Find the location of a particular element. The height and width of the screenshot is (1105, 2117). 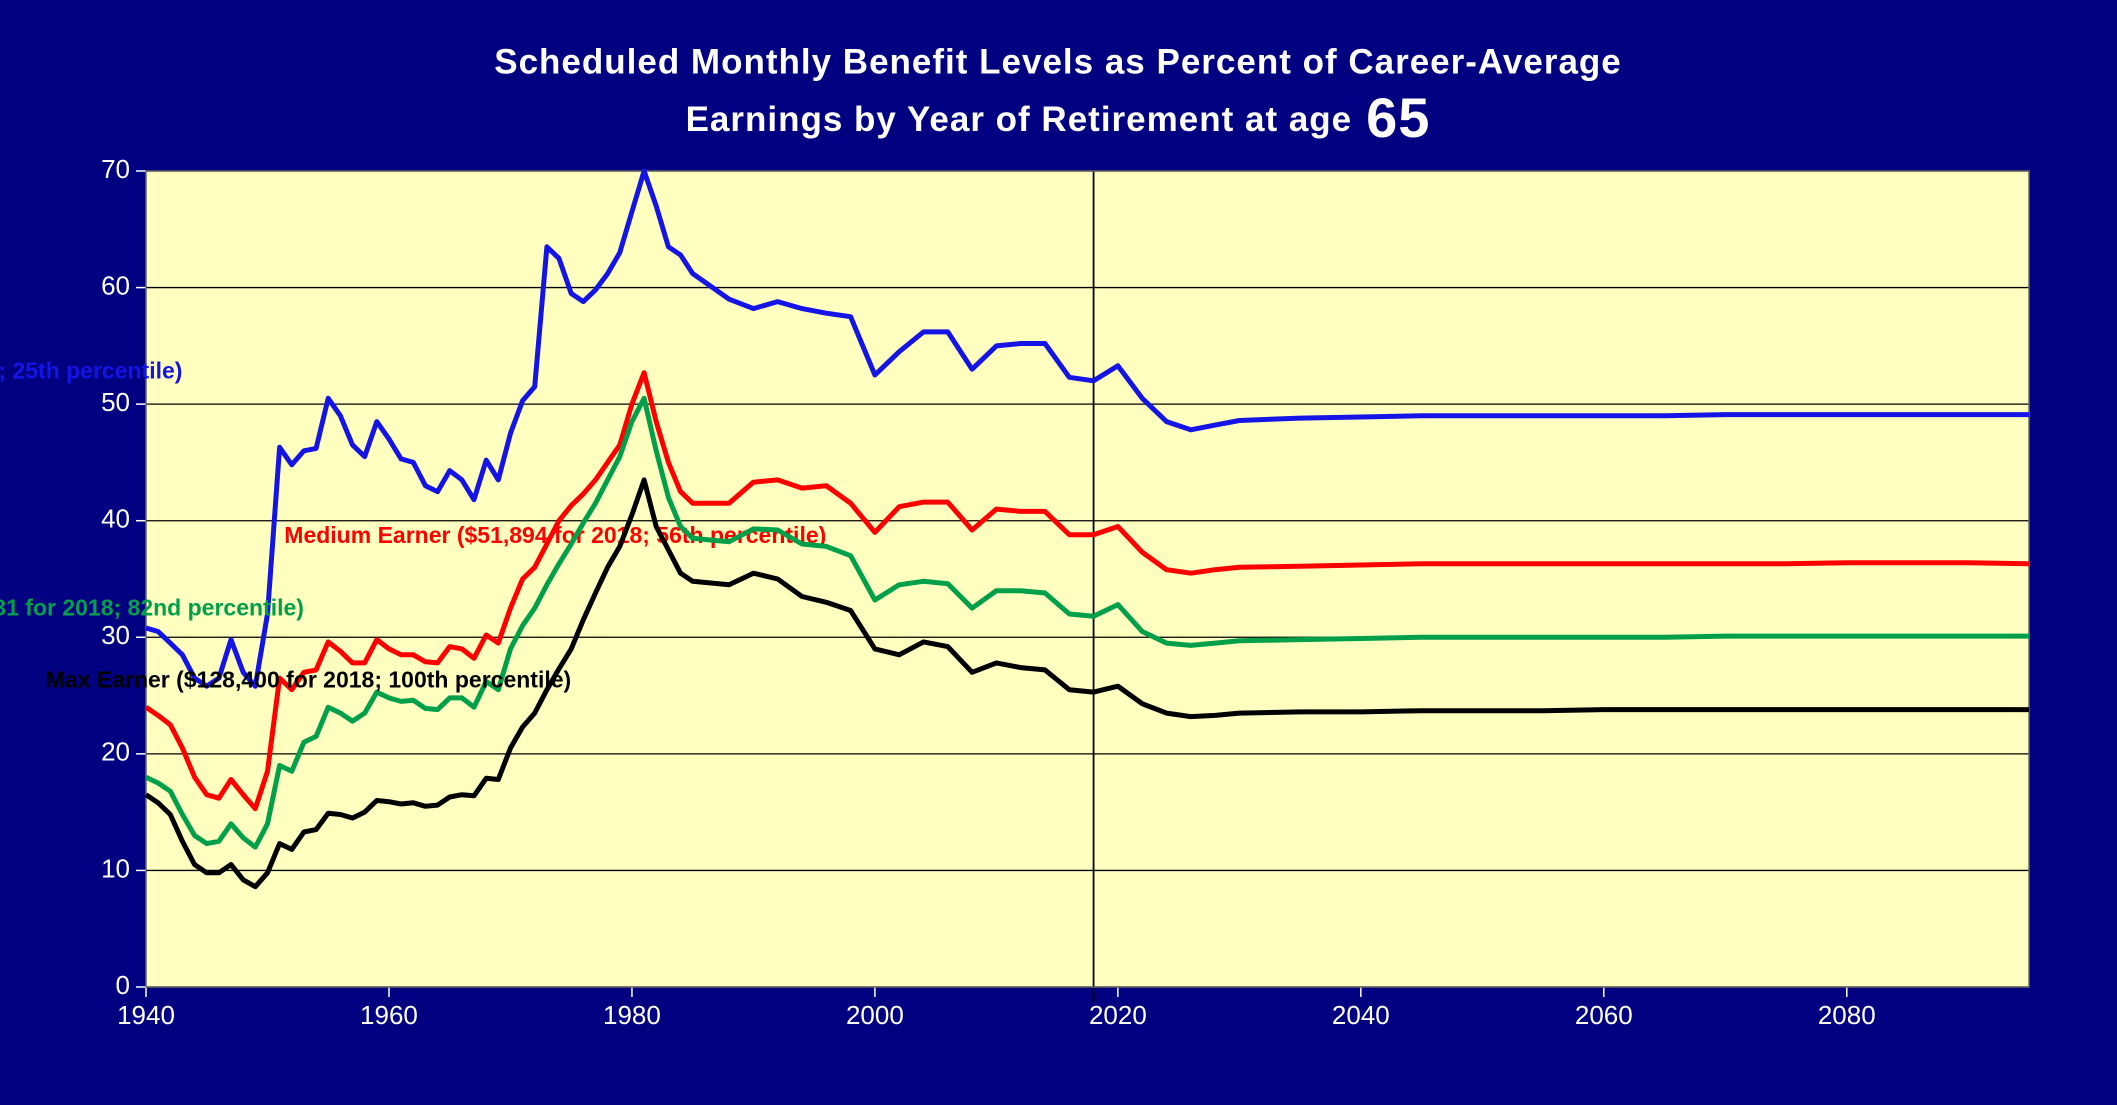

x-tick-label: 2040 is located at coordinates (1361, 1015).